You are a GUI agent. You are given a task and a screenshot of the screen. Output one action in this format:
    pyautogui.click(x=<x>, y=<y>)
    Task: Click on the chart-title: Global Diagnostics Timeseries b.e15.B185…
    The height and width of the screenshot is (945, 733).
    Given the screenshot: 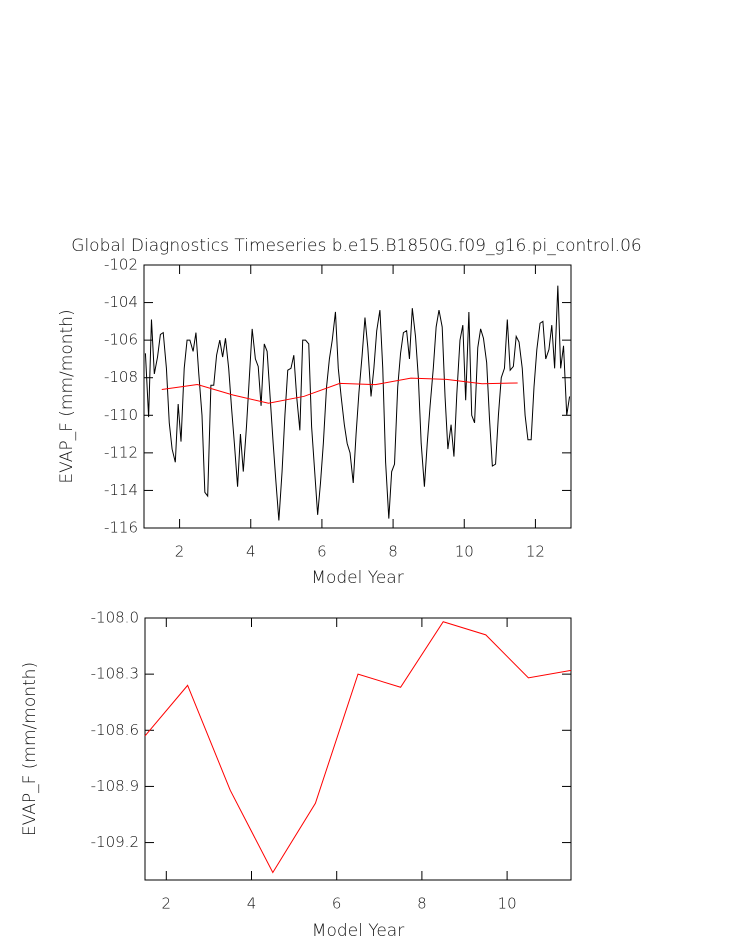 What is the action you would take?
    pyautogui.click(x=356, y=246)
    